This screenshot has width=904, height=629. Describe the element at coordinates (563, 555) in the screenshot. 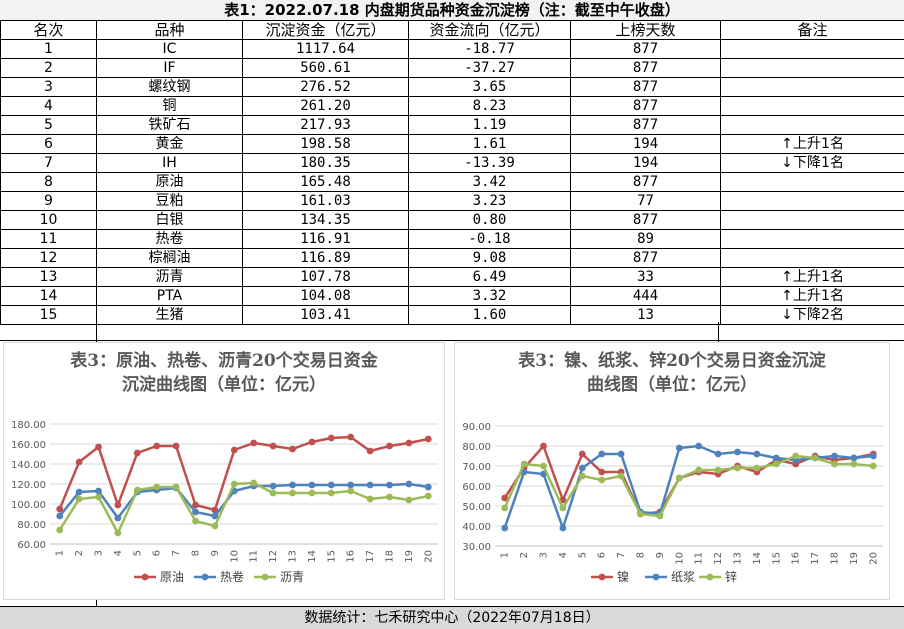

I see `x-tick-label: 4` at that location.